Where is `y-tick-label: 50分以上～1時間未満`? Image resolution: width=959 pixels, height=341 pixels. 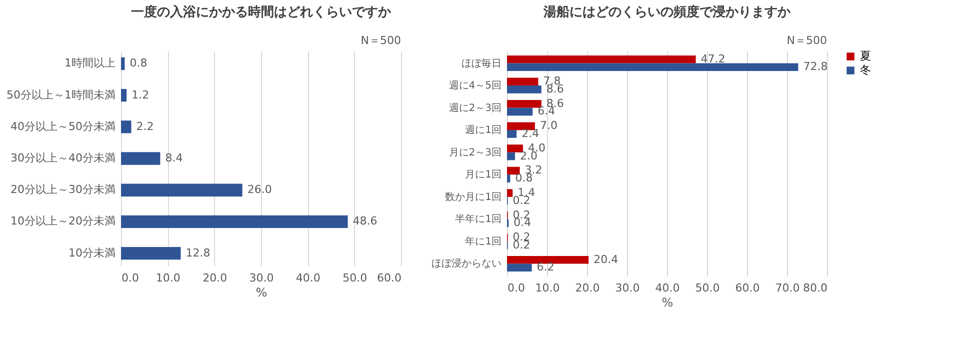 y-tick-label: 50分以上～1時間未満 is located at coordinates (61, 95).